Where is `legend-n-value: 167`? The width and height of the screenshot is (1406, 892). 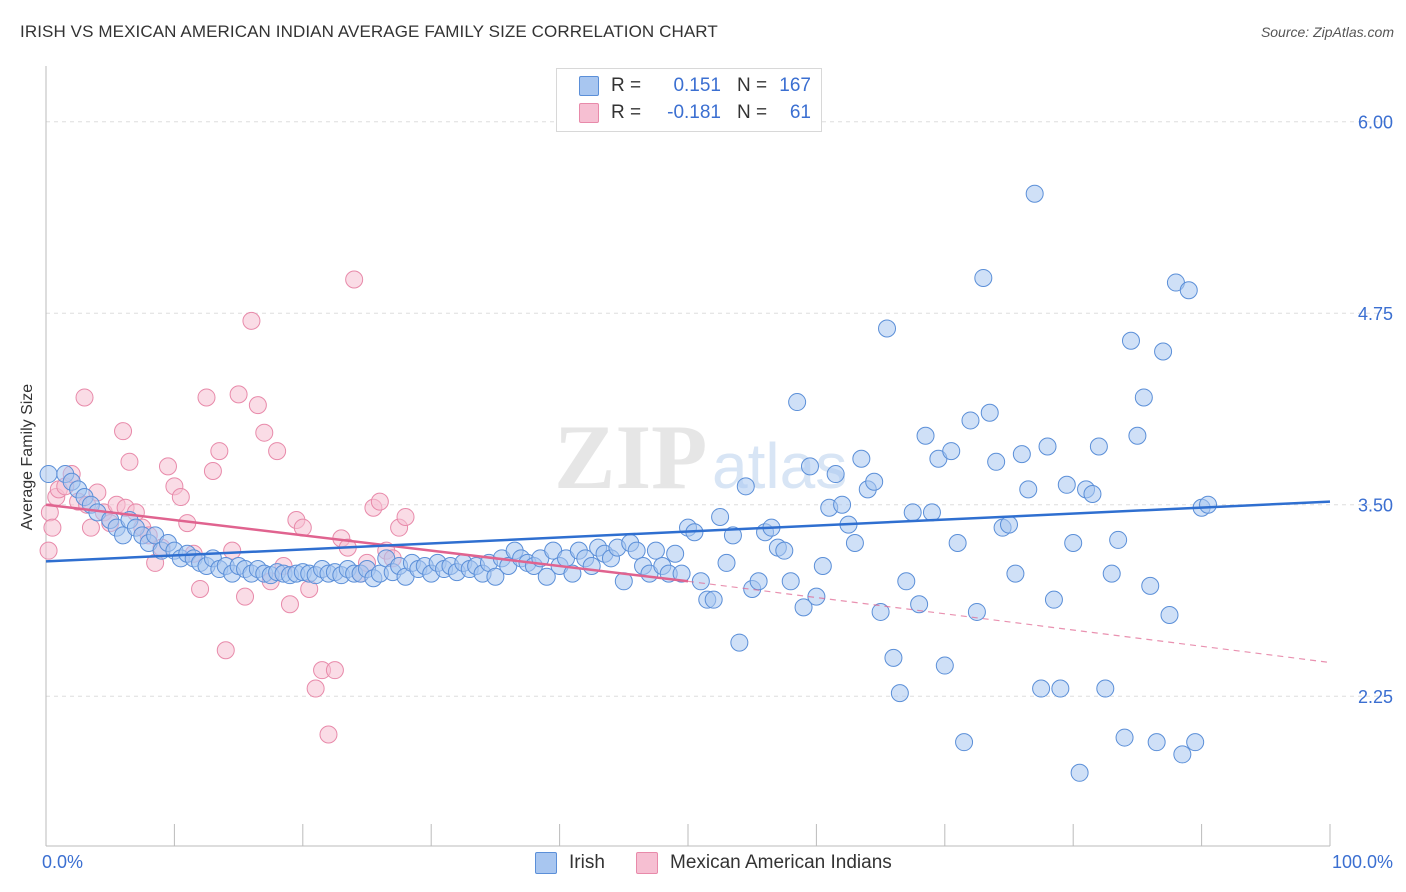
legend-n-value: 167 is located at coordinates (795, 85).